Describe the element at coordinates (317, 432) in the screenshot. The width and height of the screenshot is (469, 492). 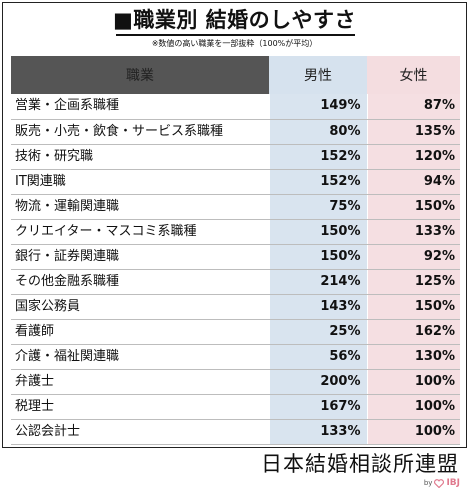
I see `male-rate-cell: 133%` at that location.